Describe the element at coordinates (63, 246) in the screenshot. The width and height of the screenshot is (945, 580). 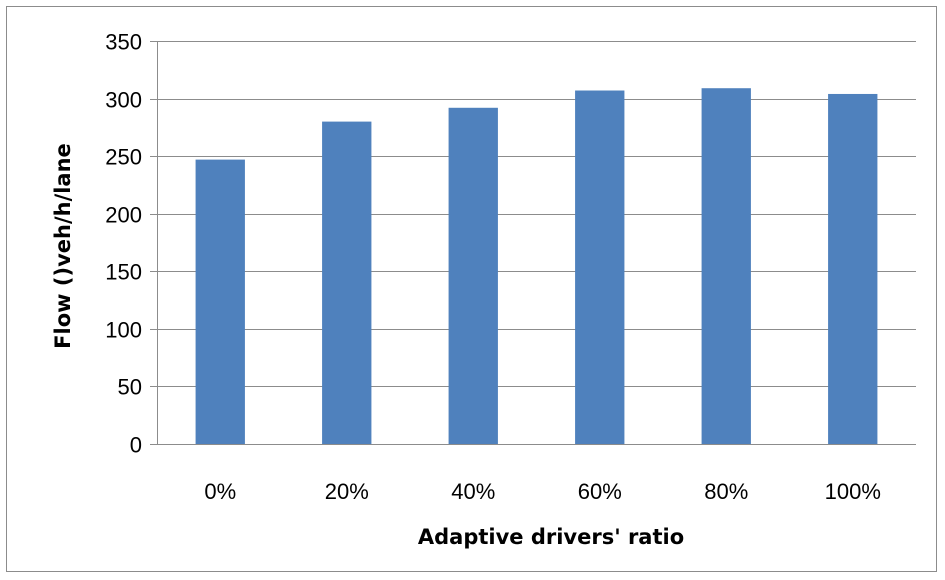
I see `y-axis-title: Flow ()veh/h/lane` at that location.